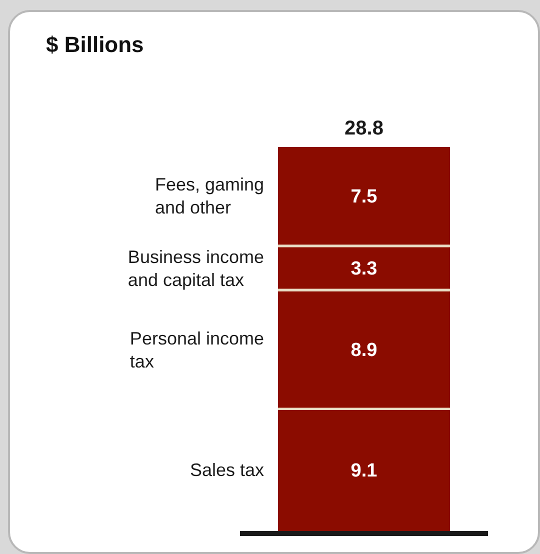 Image resolution: width=540 pixels, height=554 pixels. What do you see at coordinates (197, 350) in the screenshot?
I see `series-label: Personal income tax` at bounding box center [197, 350].